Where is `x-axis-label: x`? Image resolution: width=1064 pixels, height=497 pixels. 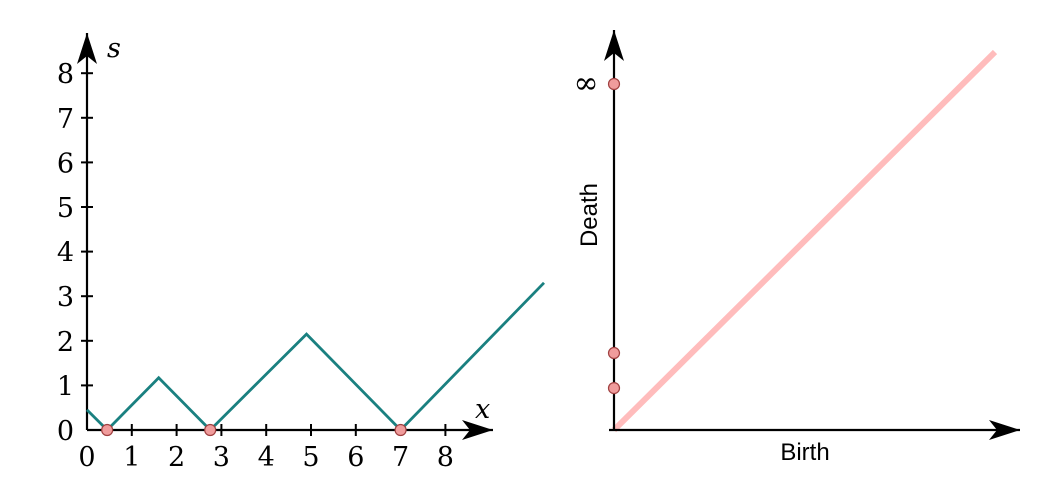
x-axis-label: x is located at coordinates (482, 409).